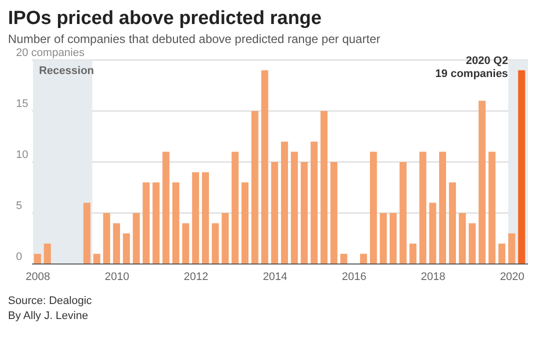 The height and width of the screenshot is (359, 542). What do you see at coordinates (512, 276) in the screenshot?
I see `x-tick-label: 2020` at bounding box center [512, 276].